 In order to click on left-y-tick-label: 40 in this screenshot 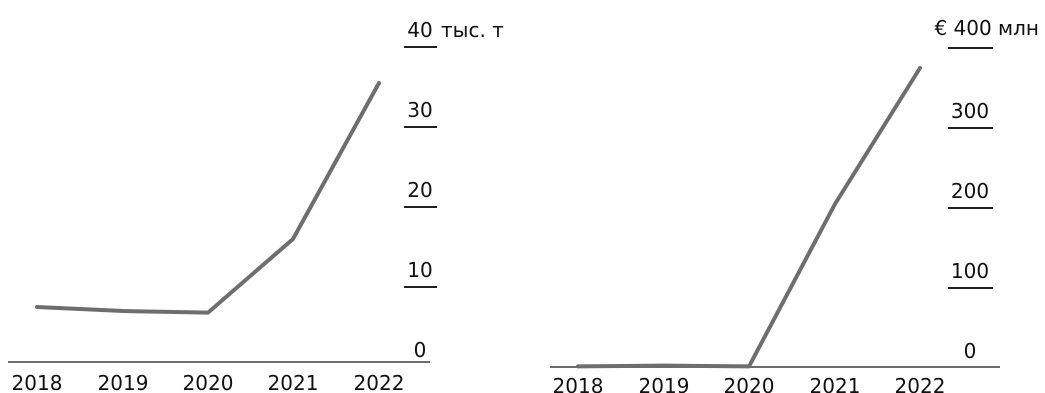, I will do `click(419, 30)`.